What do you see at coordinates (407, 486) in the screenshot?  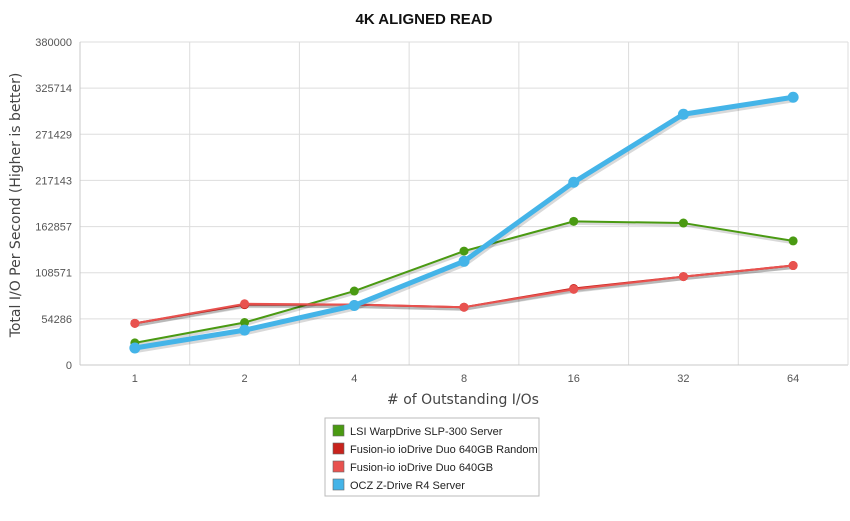 I see `legend-label: OCZ Z-Drive R4 Server` at bounding box center [407, 486].